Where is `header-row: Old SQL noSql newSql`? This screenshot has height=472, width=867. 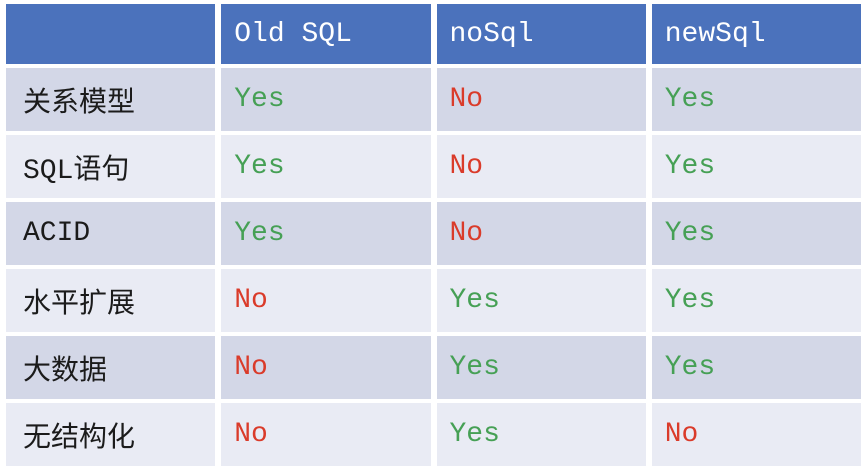
header-row: Old SQL noSql newSql is located at coordinates (433, 34).